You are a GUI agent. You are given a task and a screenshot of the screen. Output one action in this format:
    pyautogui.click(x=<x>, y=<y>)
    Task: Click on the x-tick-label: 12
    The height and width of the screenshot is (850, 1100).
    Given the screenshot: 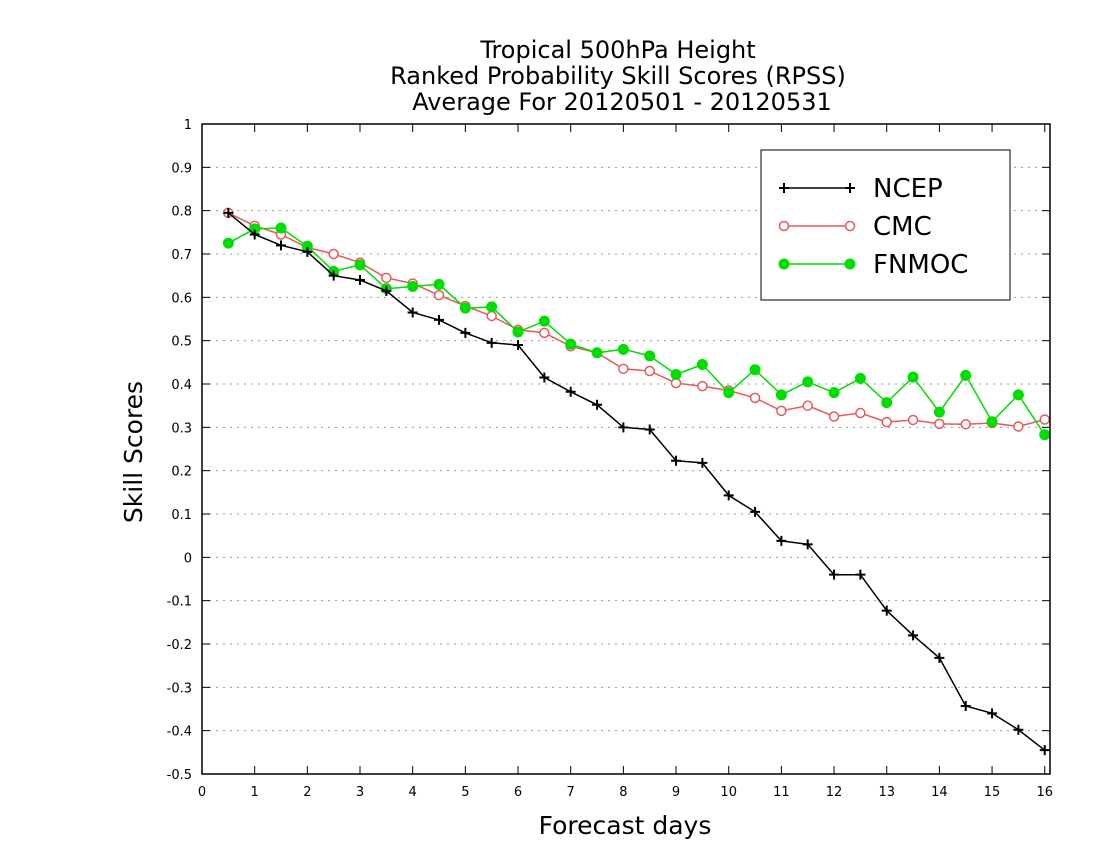 What is the action you would take?
    pyautogui.click(x=834, y=792)
    